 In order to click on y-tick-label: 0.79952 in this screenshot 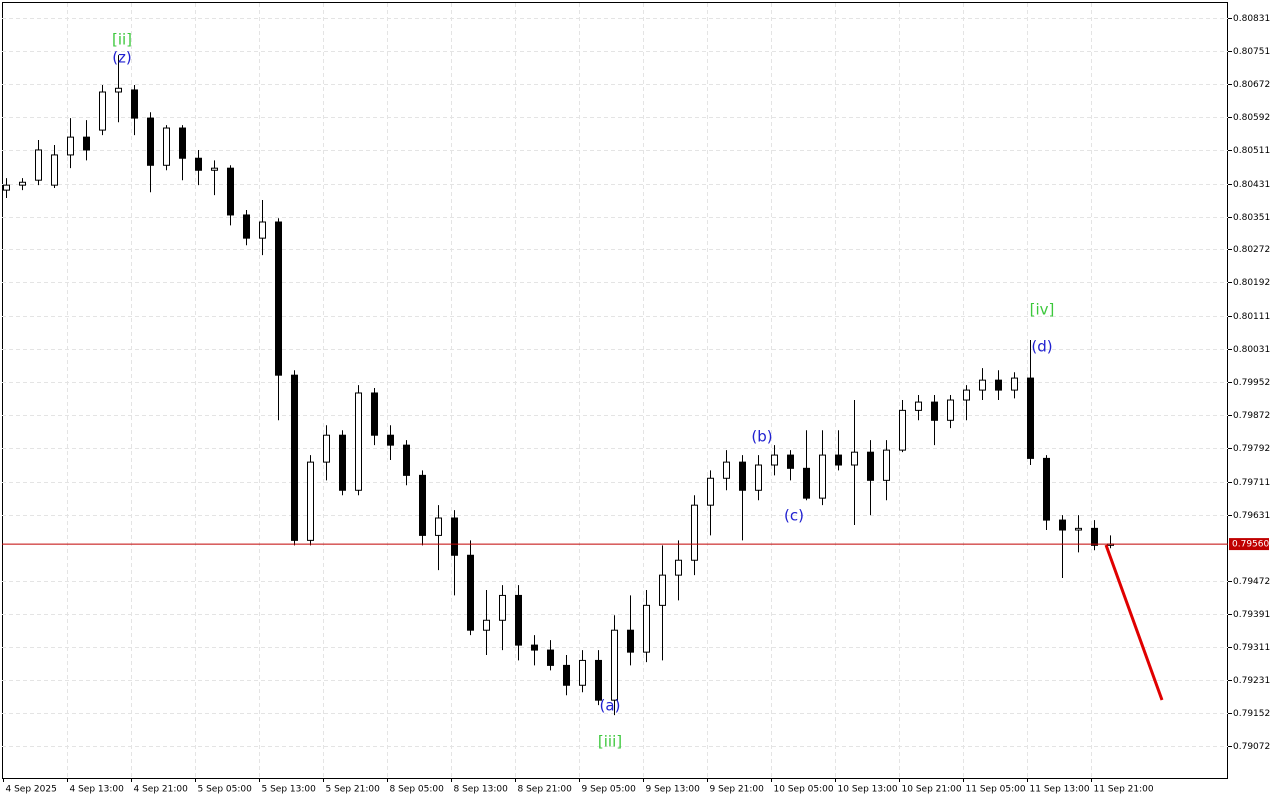, I will do `click(1251, 383)`.